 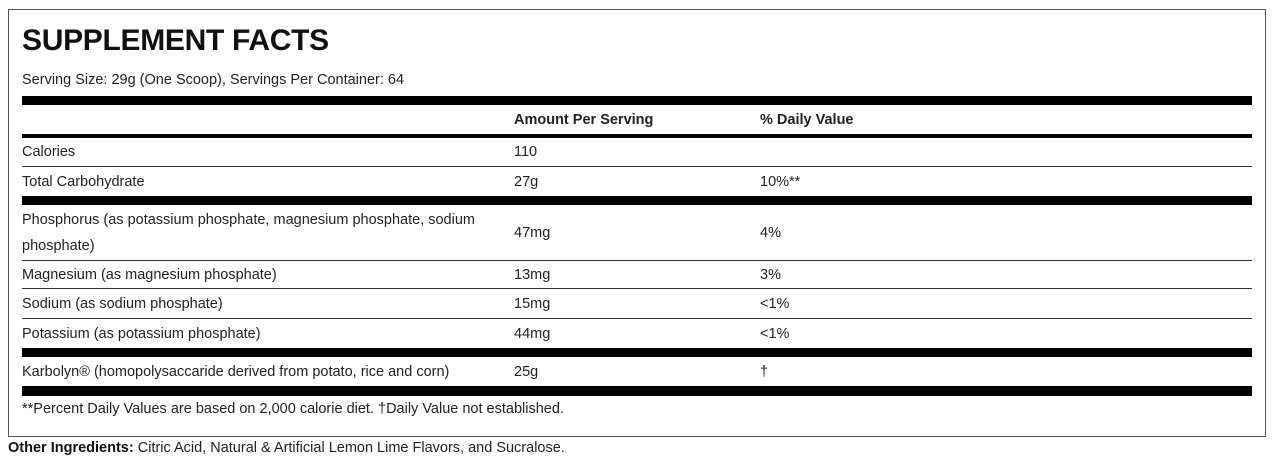 I want to click on table-cell: 44mg, so click(x=532, y=333).